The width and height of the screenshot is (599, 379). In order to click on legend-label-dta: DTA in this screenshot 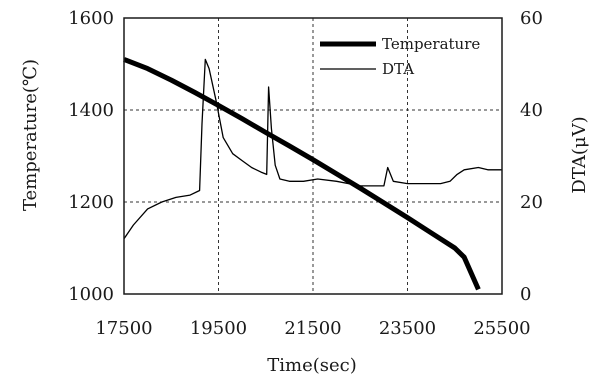, I will do `click(398, 69)`.